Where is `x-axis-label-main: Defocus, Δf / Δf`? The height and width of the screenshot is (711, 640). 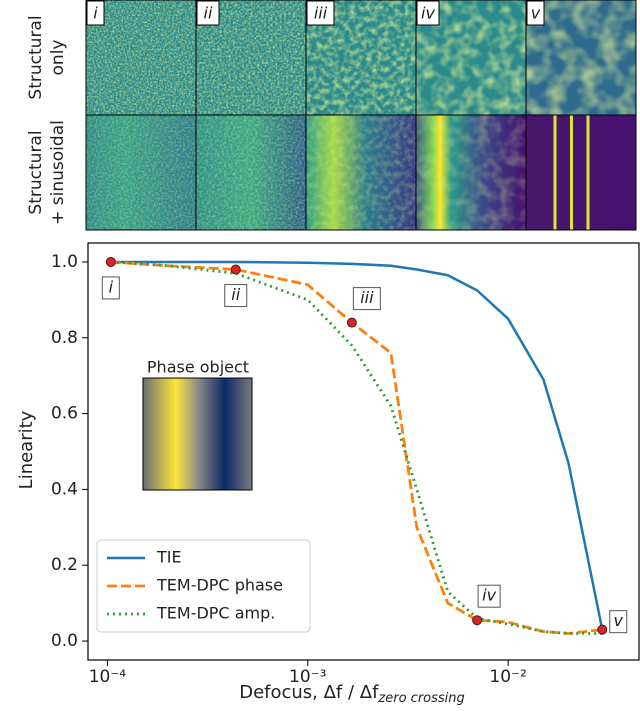
x-axis-label-main: Defocus, Δf / Δf is located at coordinates (309, 692).